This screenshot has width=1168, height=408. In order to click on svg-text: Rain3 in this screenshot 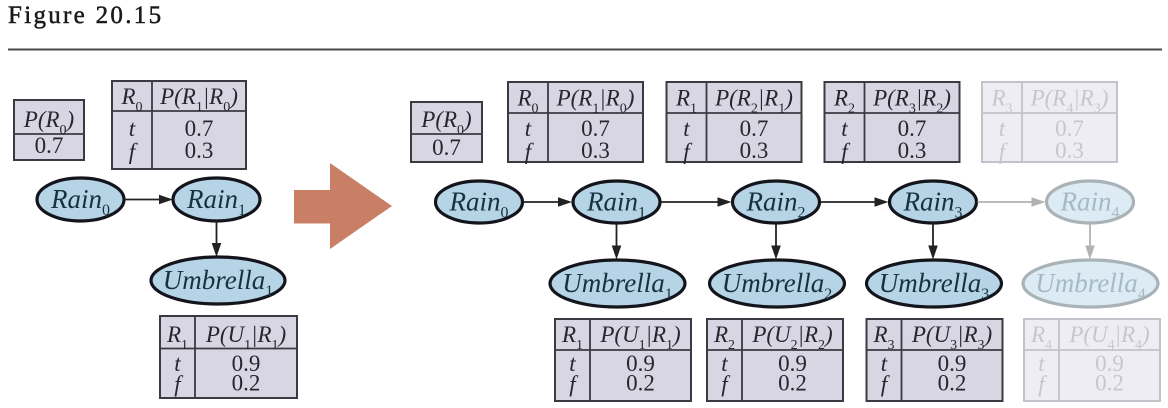, I will do `click(933, 204)`.